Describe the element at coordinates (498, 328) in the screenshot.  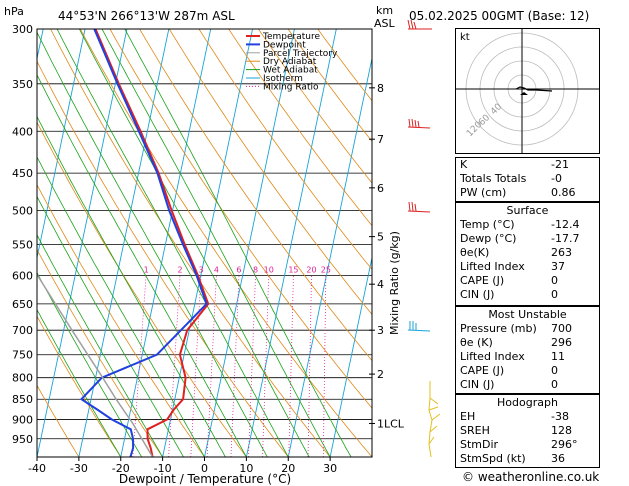
I see `mu-pressure-label: Pressure (mb)` at that location.